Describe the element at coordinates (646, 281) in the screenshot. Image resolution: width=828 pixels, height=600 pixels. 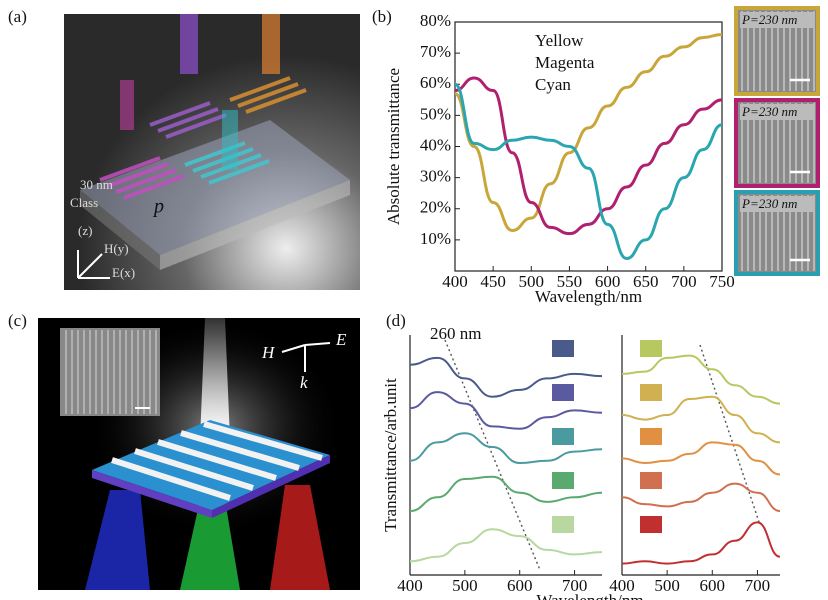
I see `x-tick-label: 650` at that location.